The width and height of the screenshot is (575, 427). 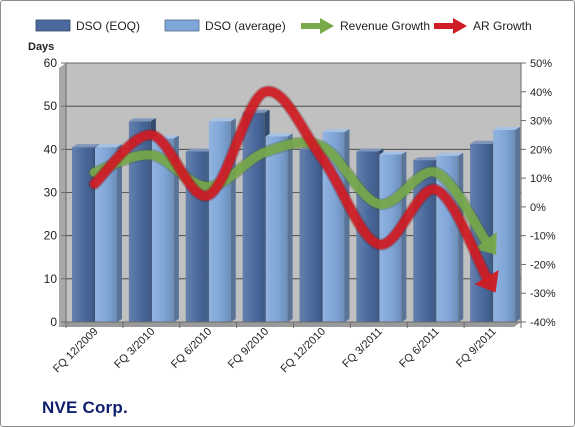 I want to click on bar-DSO (average)-FQ 3/2010, so click(x=162, y=230).